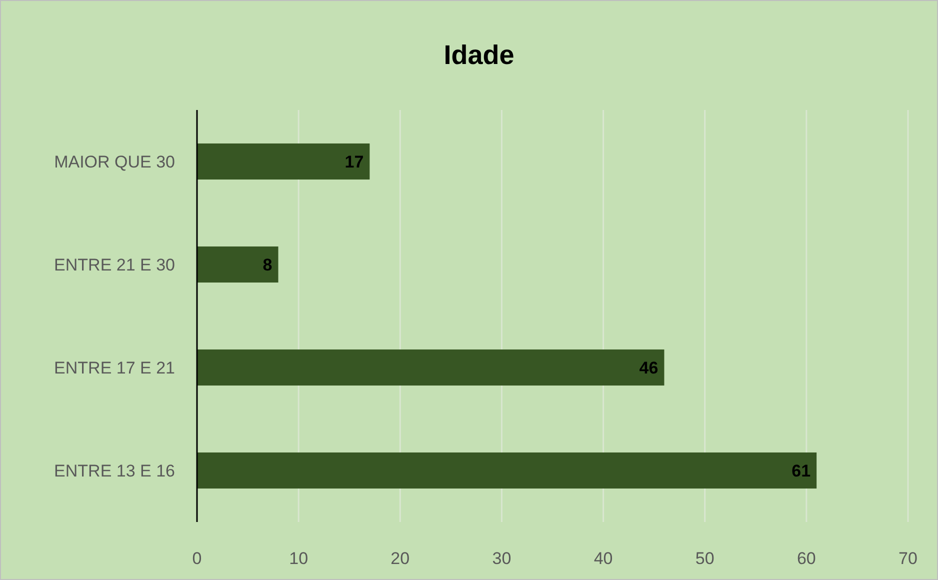  Describe the element at coordinates (197, 558) in the screenshot. I see `x-tick-label: 0` at that location.